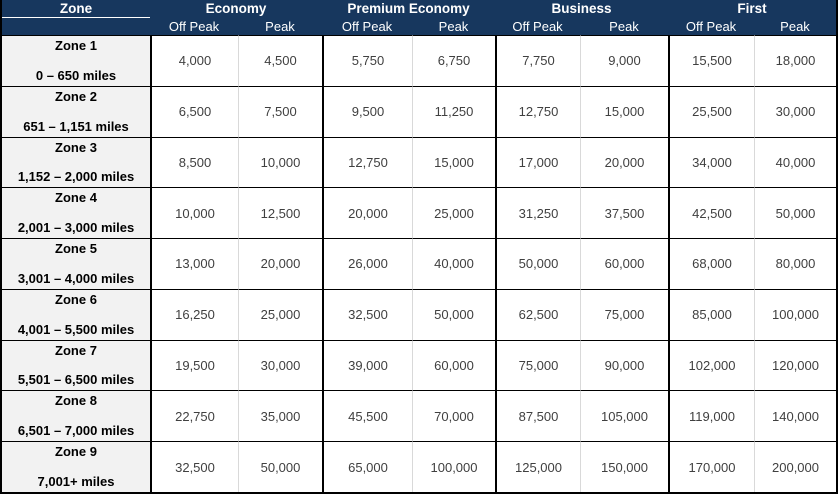 Image resolution: width=838 pixels, height=494 pixels. I want to click on zone-label: Zone 6, so click(76, 299).